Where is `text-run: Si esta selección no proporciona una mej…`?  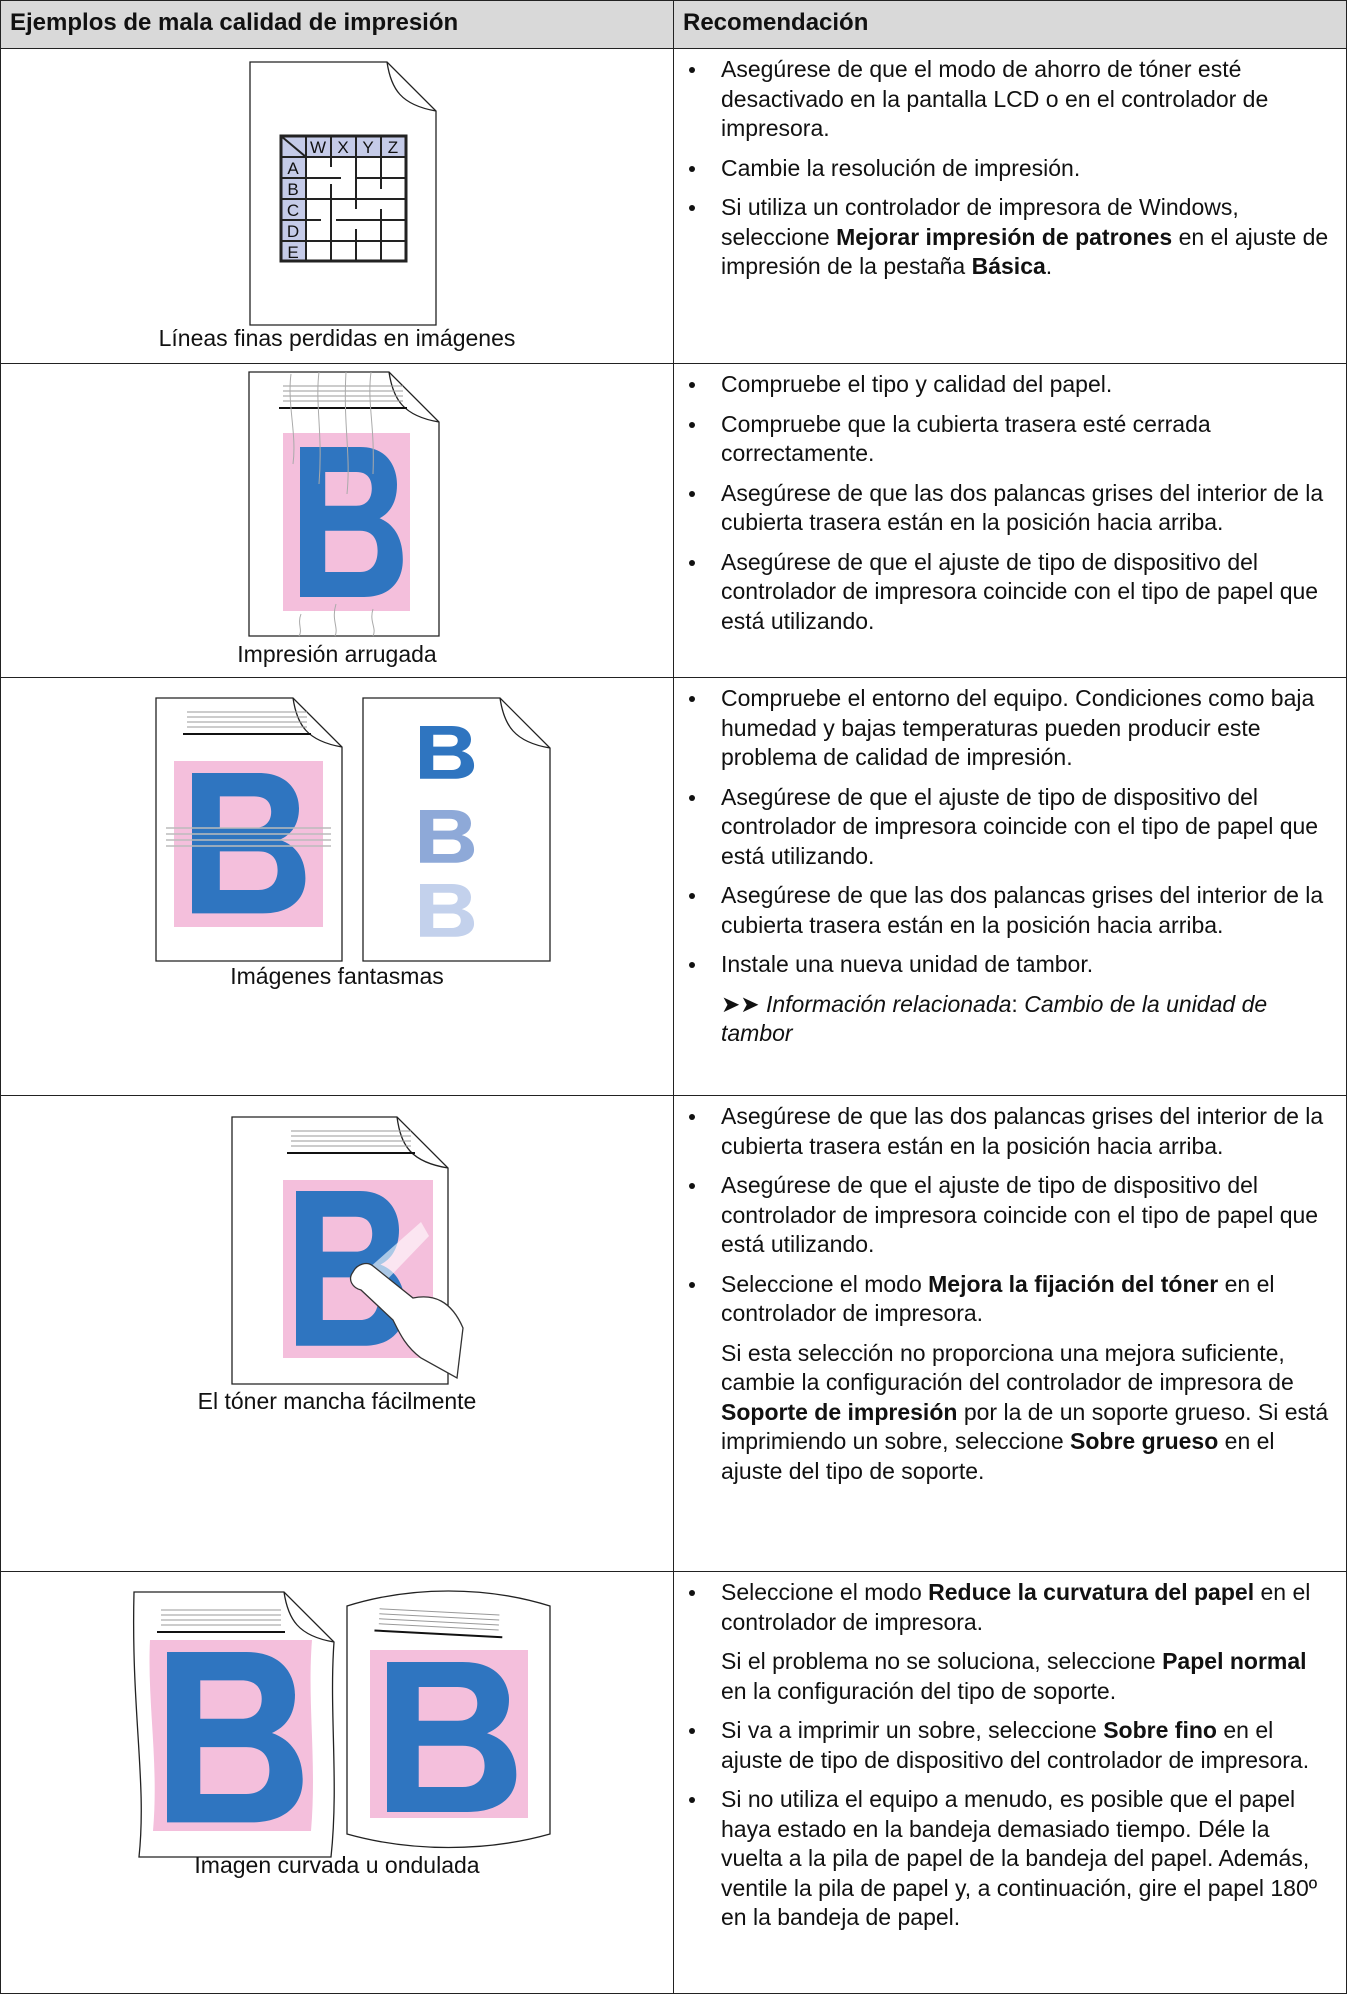 text-run: Si esta selección no proporciona una mej… is located at coordinates (1007, 1367).